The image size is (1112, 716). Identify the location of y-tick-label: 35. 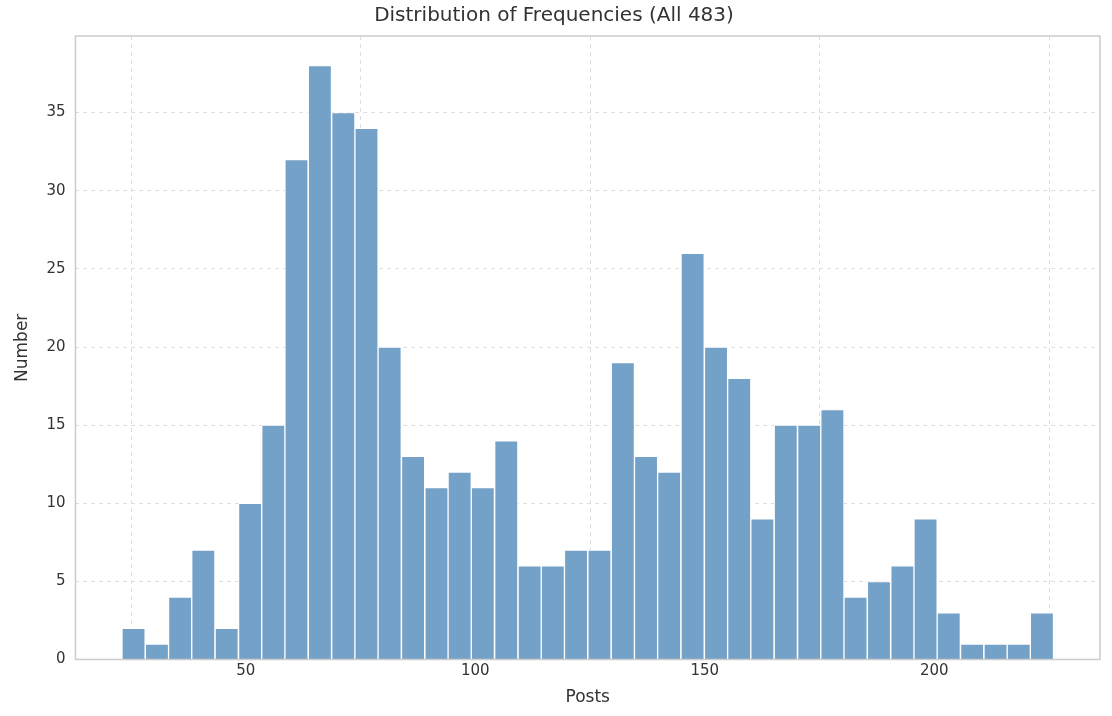
(56, 111).